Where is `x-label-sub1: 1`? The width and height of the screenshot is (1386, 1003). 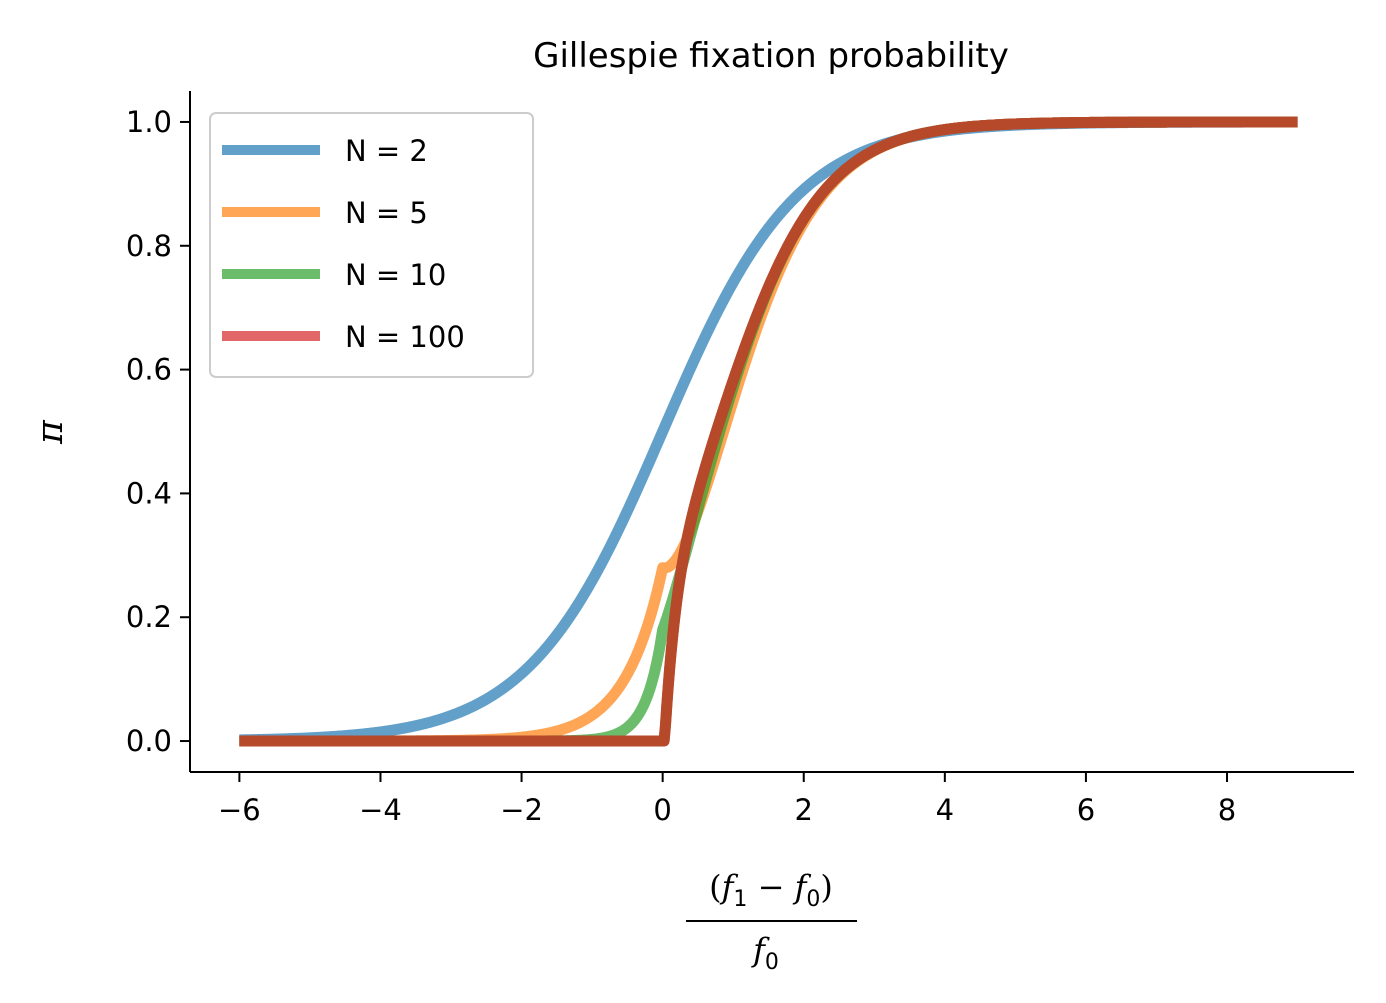 x-label-sub1: 1 is located at coordinates (740, 899).